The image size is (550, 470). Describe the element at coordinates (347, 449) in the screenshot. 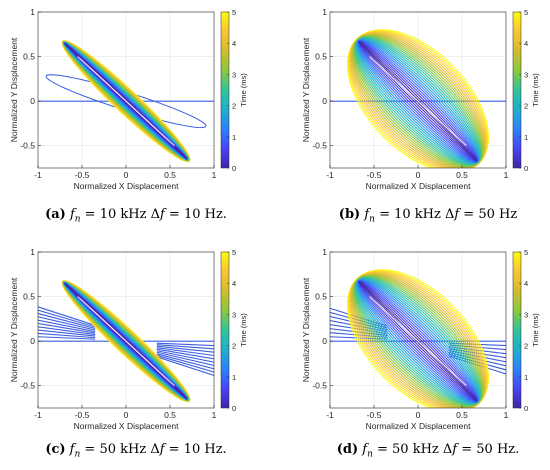

I see `caption-label: (d)` at that location.